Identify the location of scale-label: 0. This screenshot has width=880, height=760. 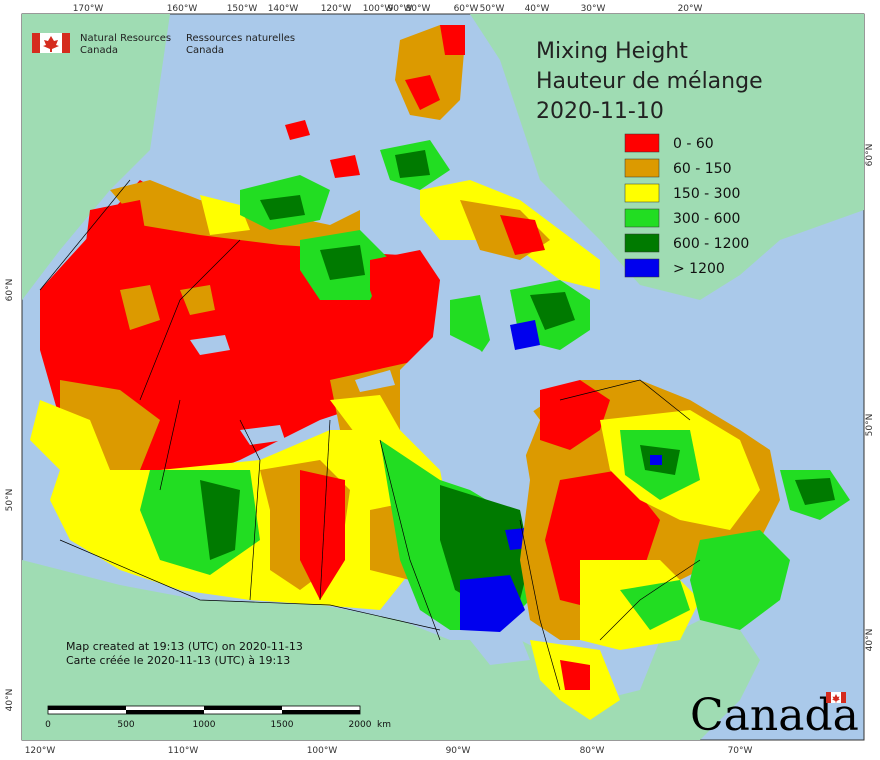
(48, 725).